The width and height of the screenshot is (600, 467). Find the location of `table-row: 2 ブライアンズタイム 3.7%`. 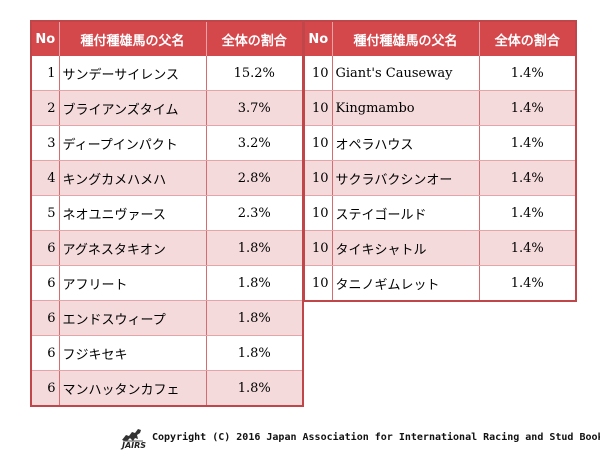

table-row: 2 ブライアンズタイム 3.7% is located at coordinates (167, 108).